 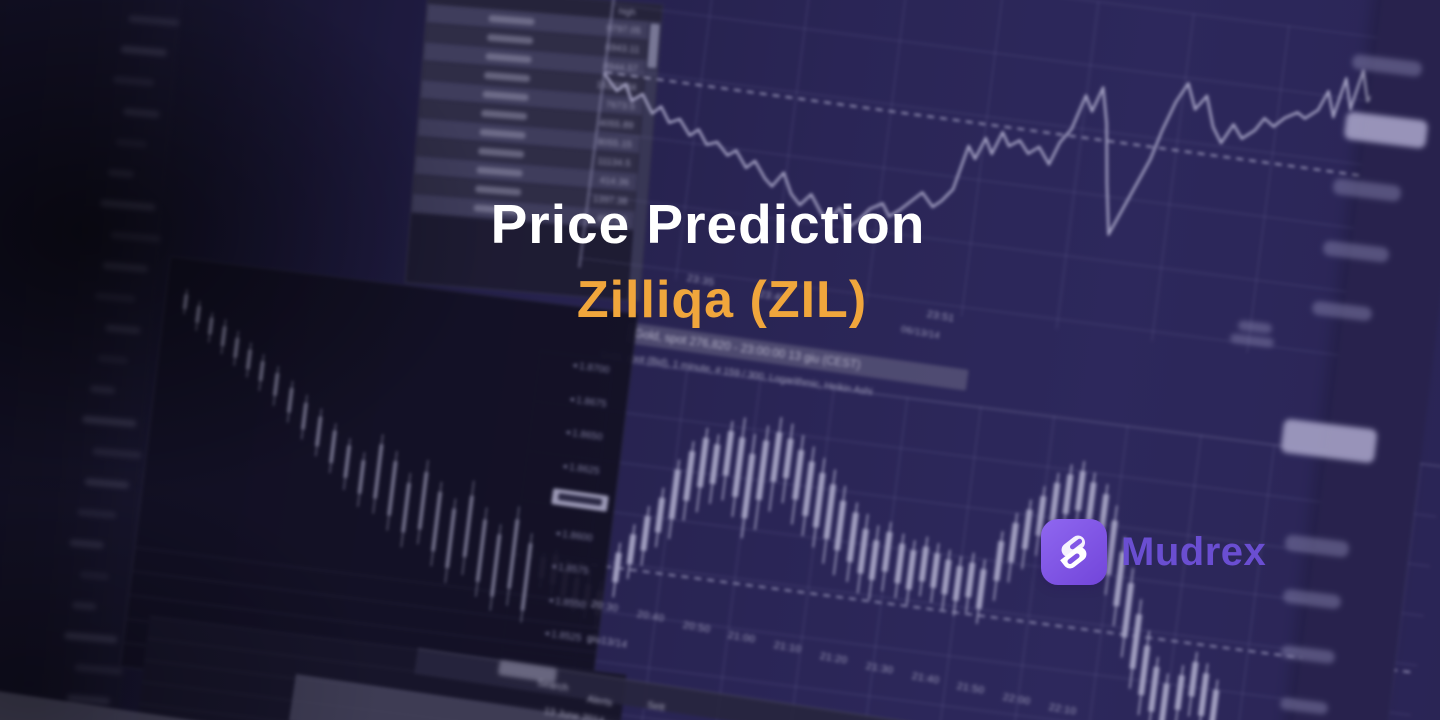 What do you see at coordinates (1011, 128) in the screenshot?
I see `threshold-dashed-line` at bounding box center [1011, 128].